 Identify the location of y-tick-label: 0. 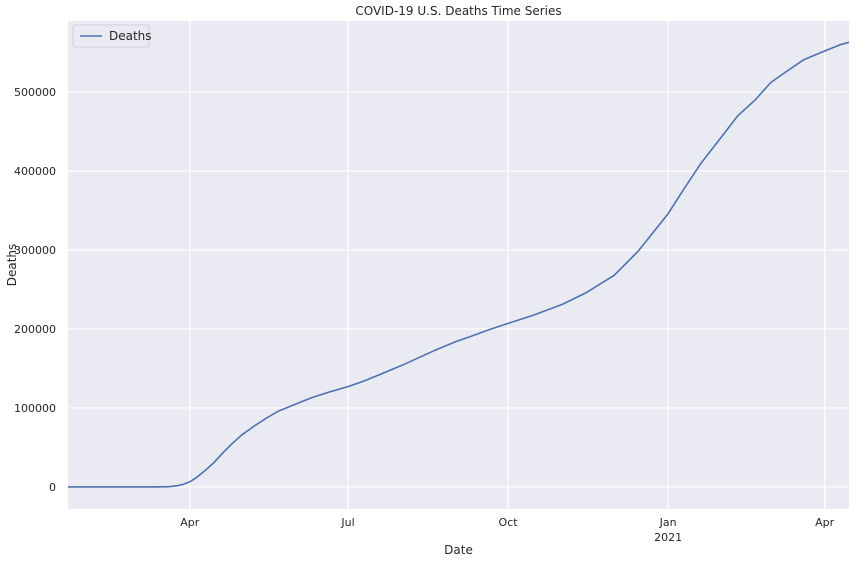
(52, 487).